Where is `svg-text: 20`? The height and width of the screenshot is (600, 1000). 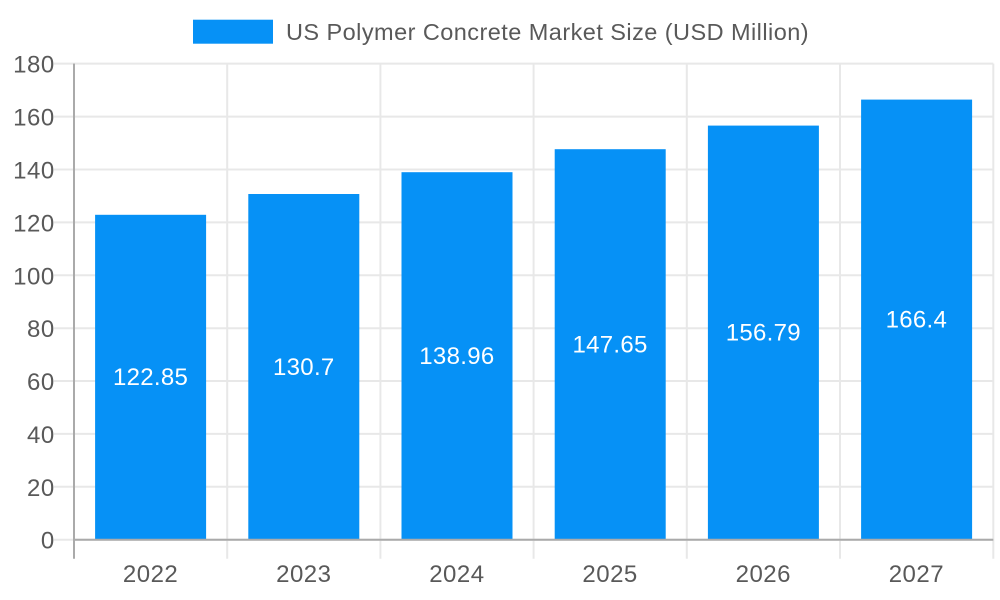 svg-text: 20 is located at coordinates (41, 488).